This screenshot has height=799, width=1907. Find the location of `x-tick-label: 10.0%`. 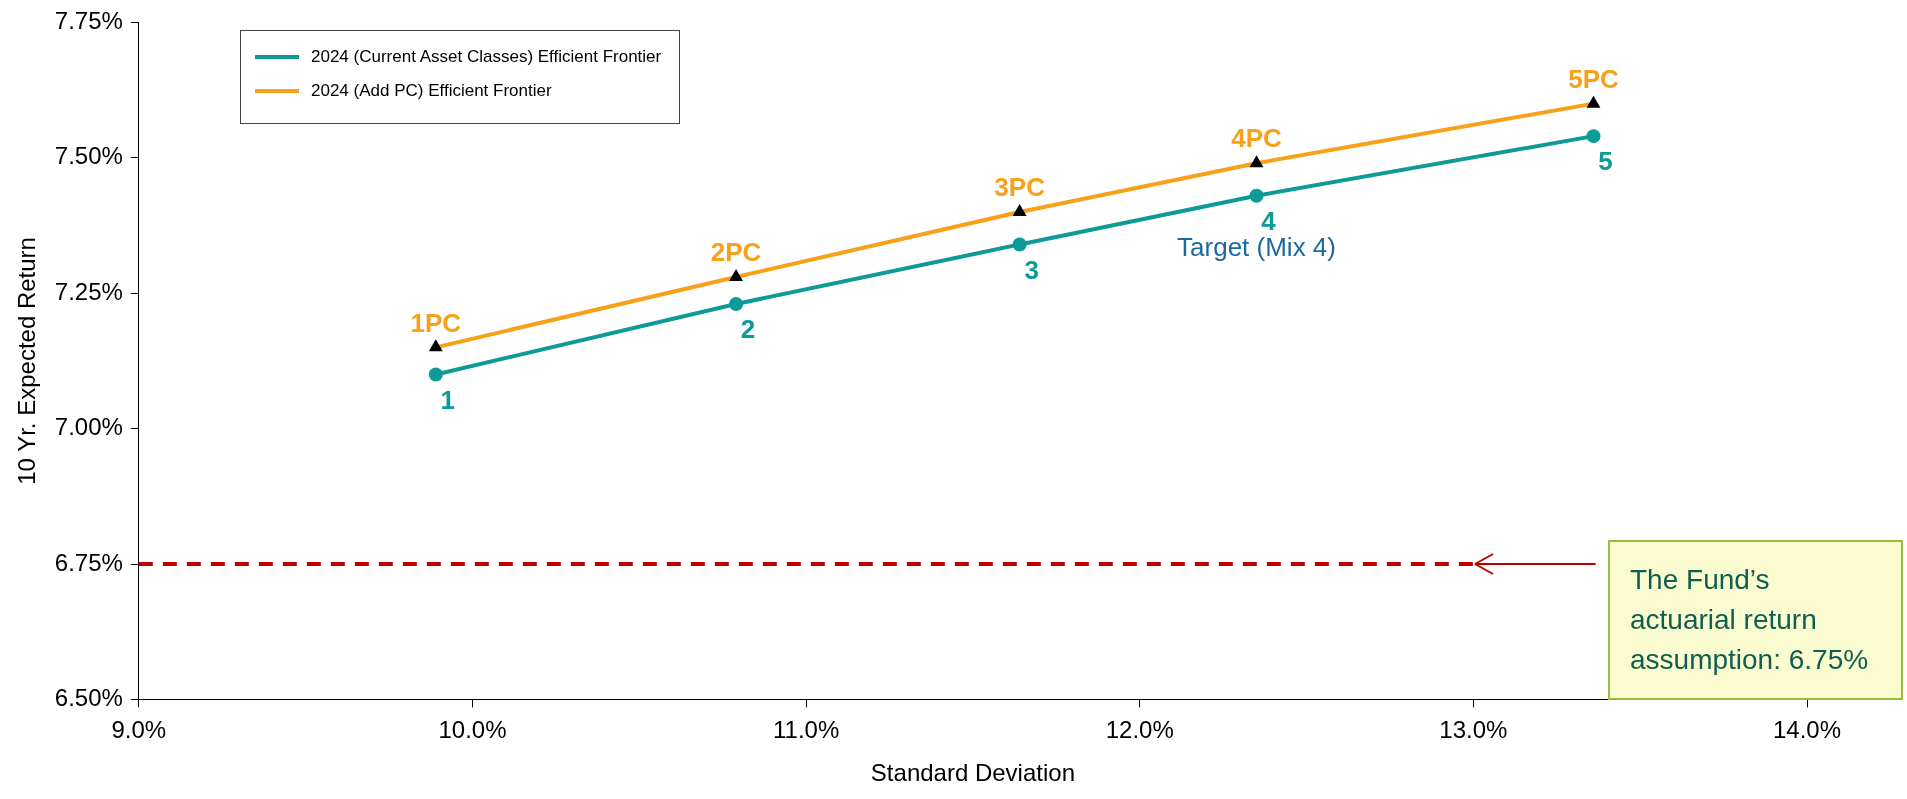

x-tick-label: 10.0% is located at coordinates (472, 730).